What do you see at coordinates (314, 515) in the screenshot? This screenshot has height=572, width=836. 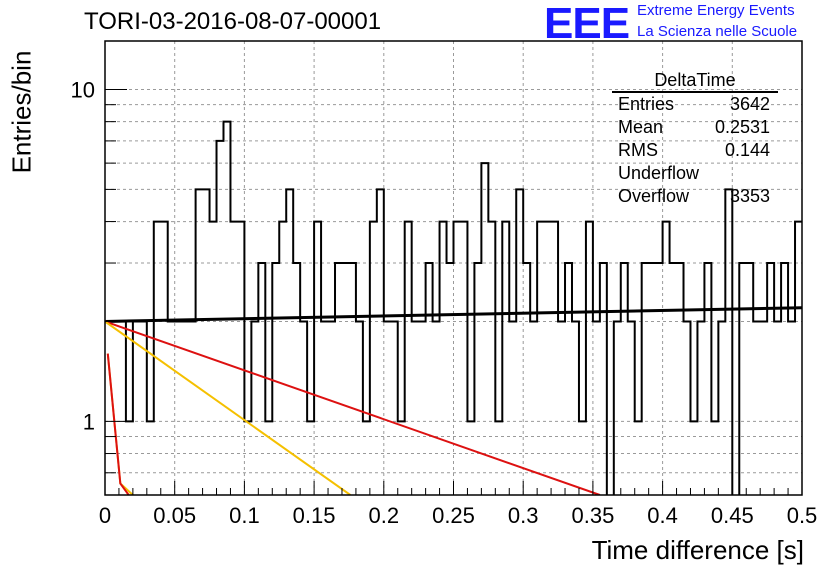 I see `x-tick-label: 0.15` at bounding box center [314, 515].